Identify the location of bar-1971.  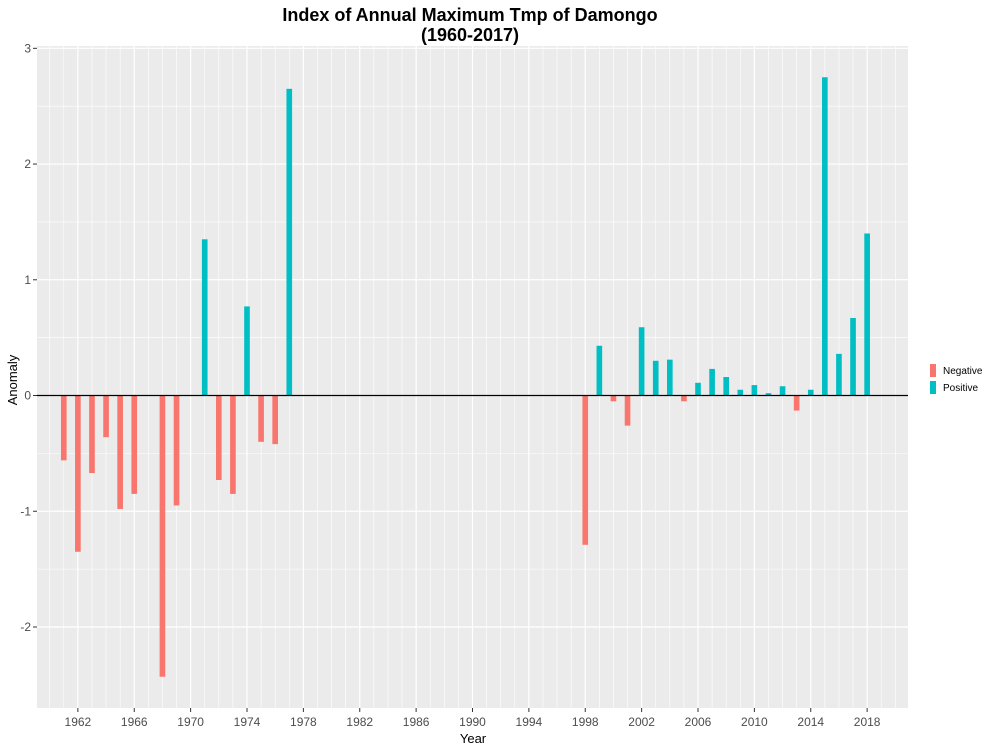
(204, 317).